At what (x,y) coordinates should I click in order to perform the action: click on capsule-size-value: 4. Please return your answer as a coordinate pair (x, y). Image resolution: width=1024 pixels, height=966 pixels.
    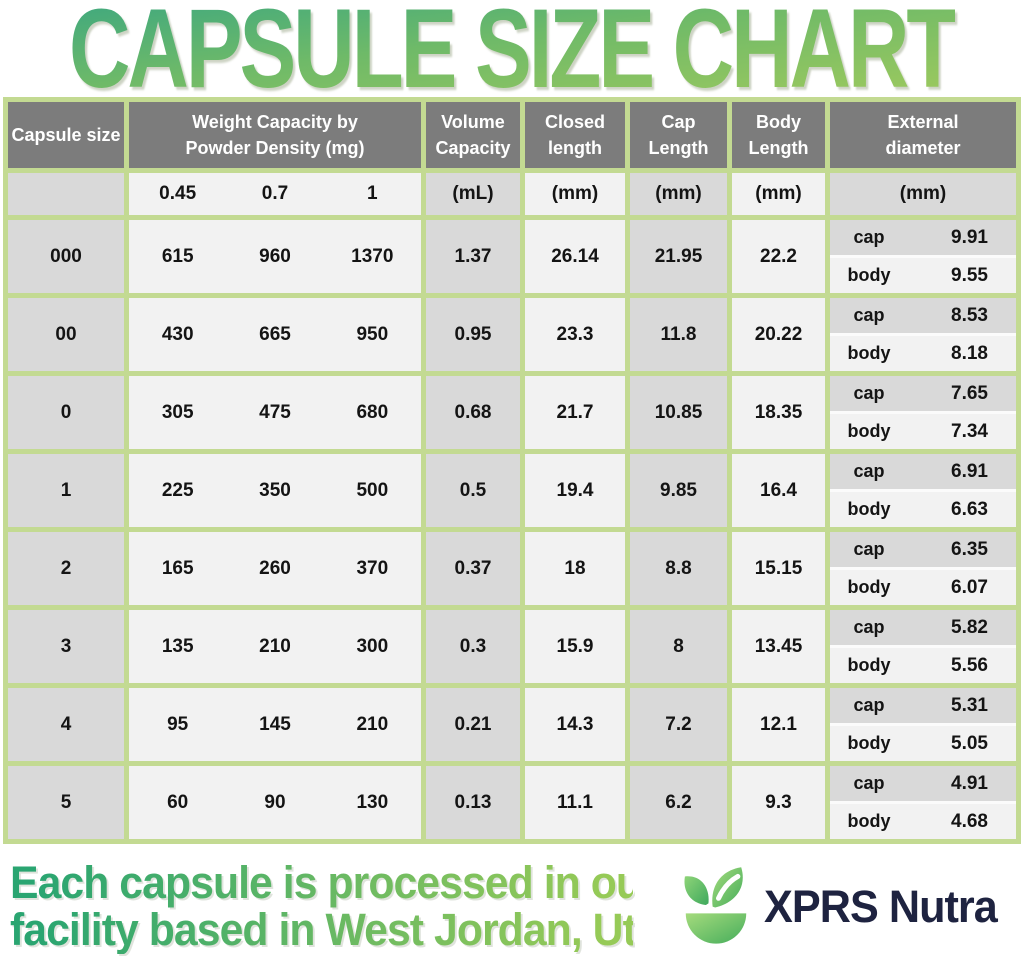
    Looking at the image, I should click on (66, 724).